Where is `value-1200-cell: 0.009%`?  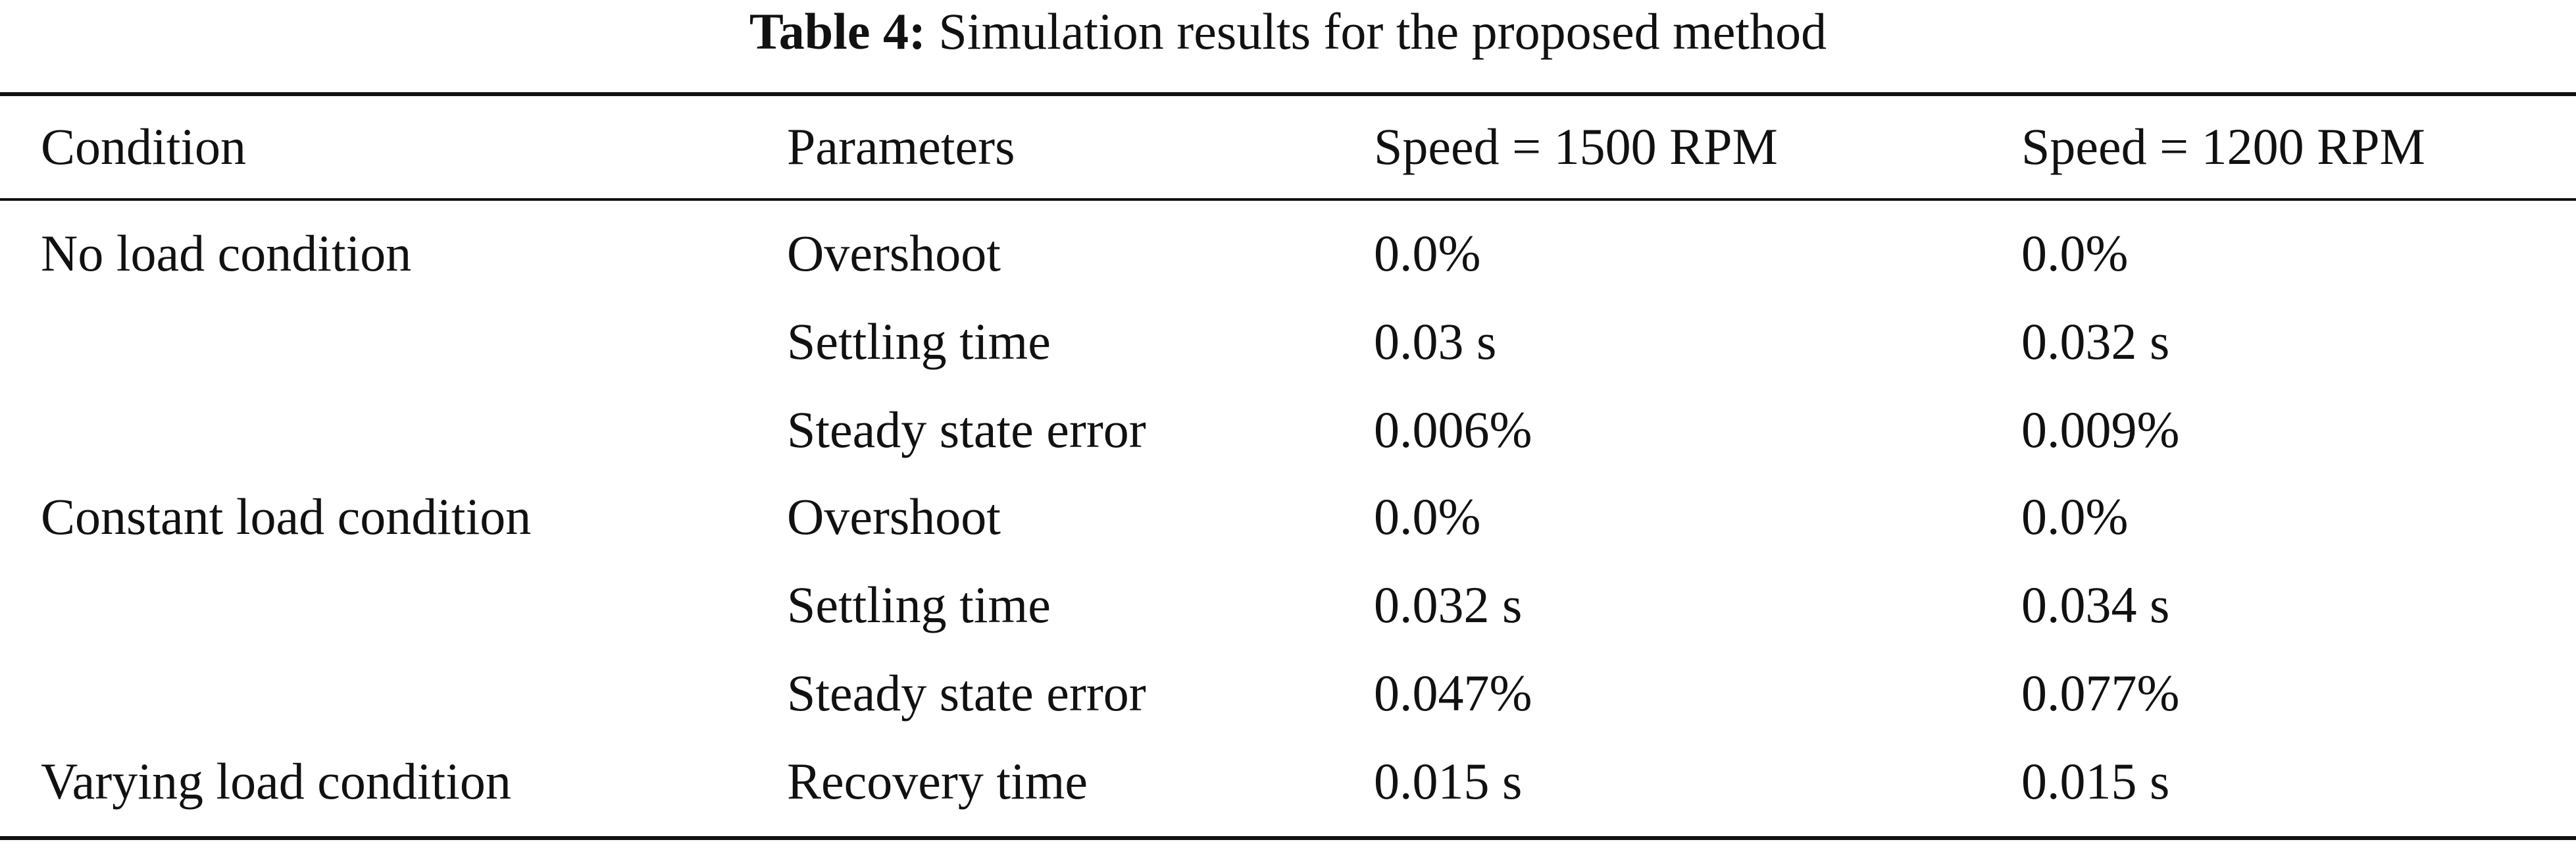 value-1200-cell: 0.009% is located at coordinates (2100, 429).